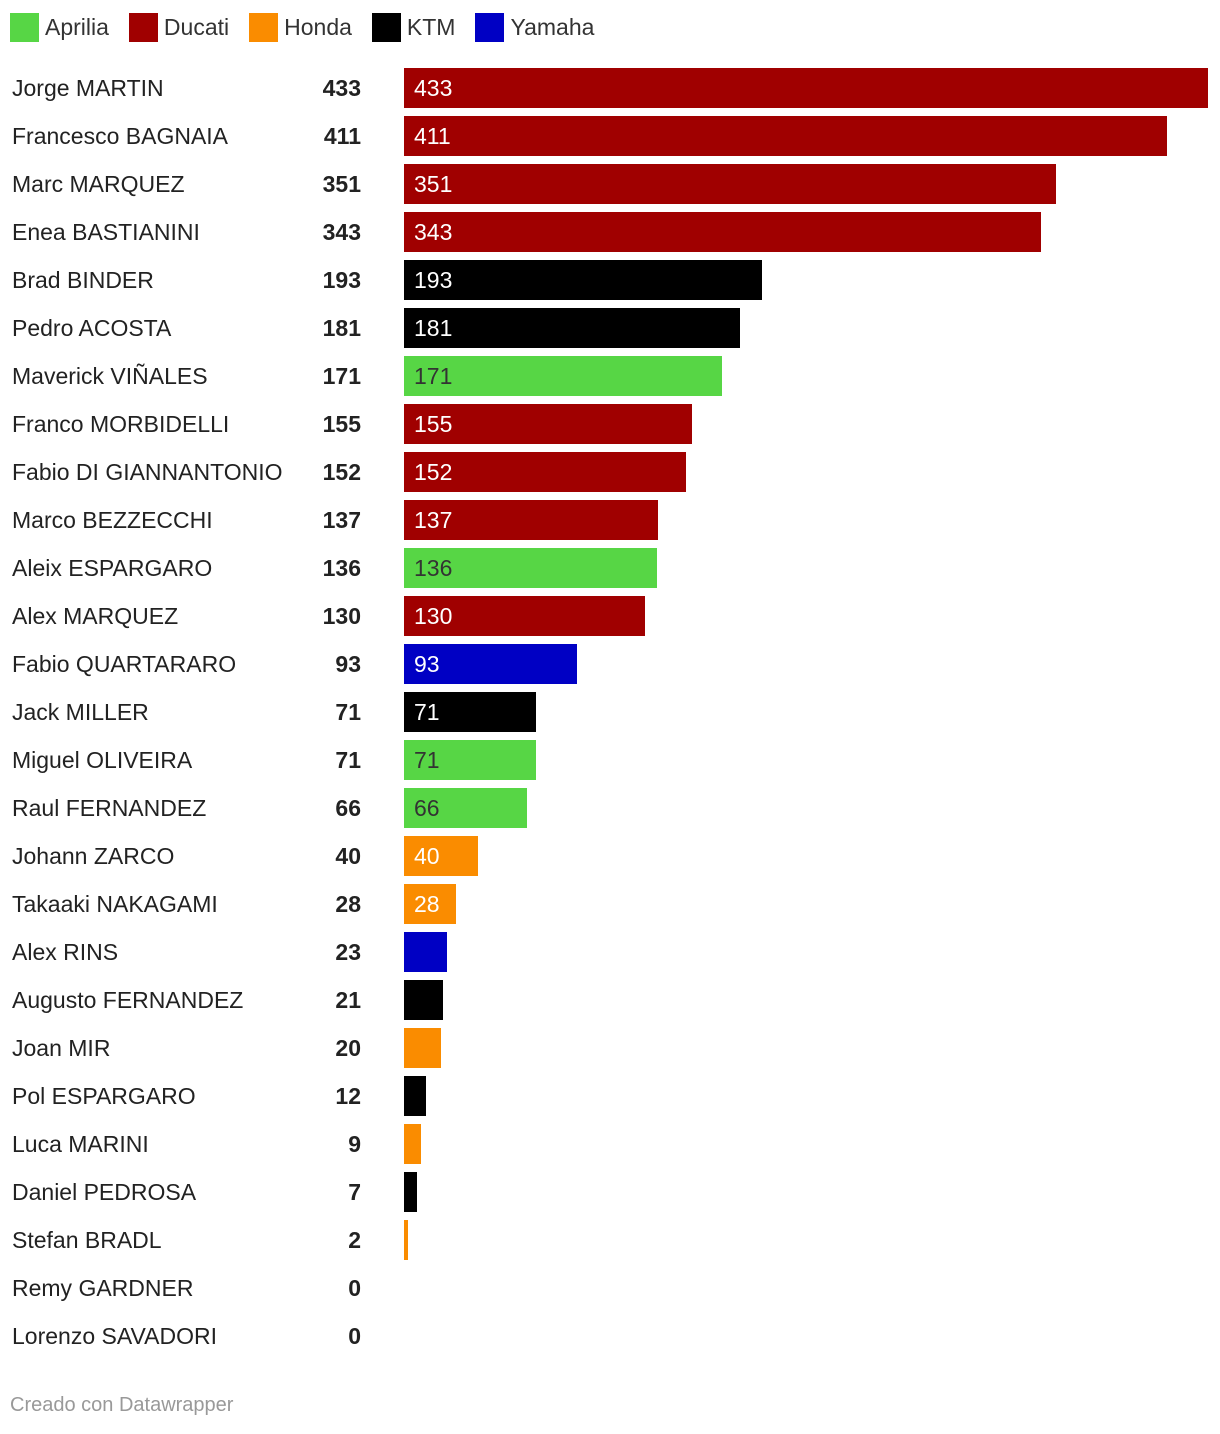 The height and width of the screenshot is (1434, 1220). What do you see at coordinates (610, 1000) in the screenshot?
I see `chart-row: Augusto FERNANDEZ 21` at bounding box center [610, 1000].